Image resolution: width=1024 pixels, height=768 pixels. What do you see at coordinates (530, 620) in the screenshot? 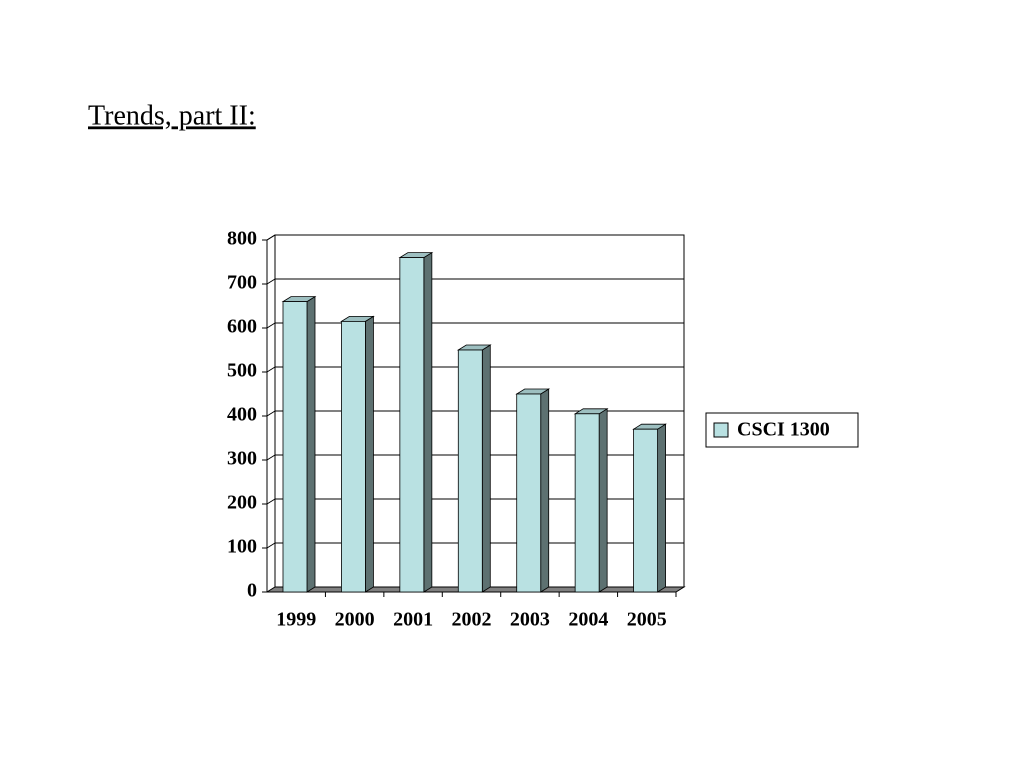
I see `x-tick-label: 2003` at bounding box center [530, 620].